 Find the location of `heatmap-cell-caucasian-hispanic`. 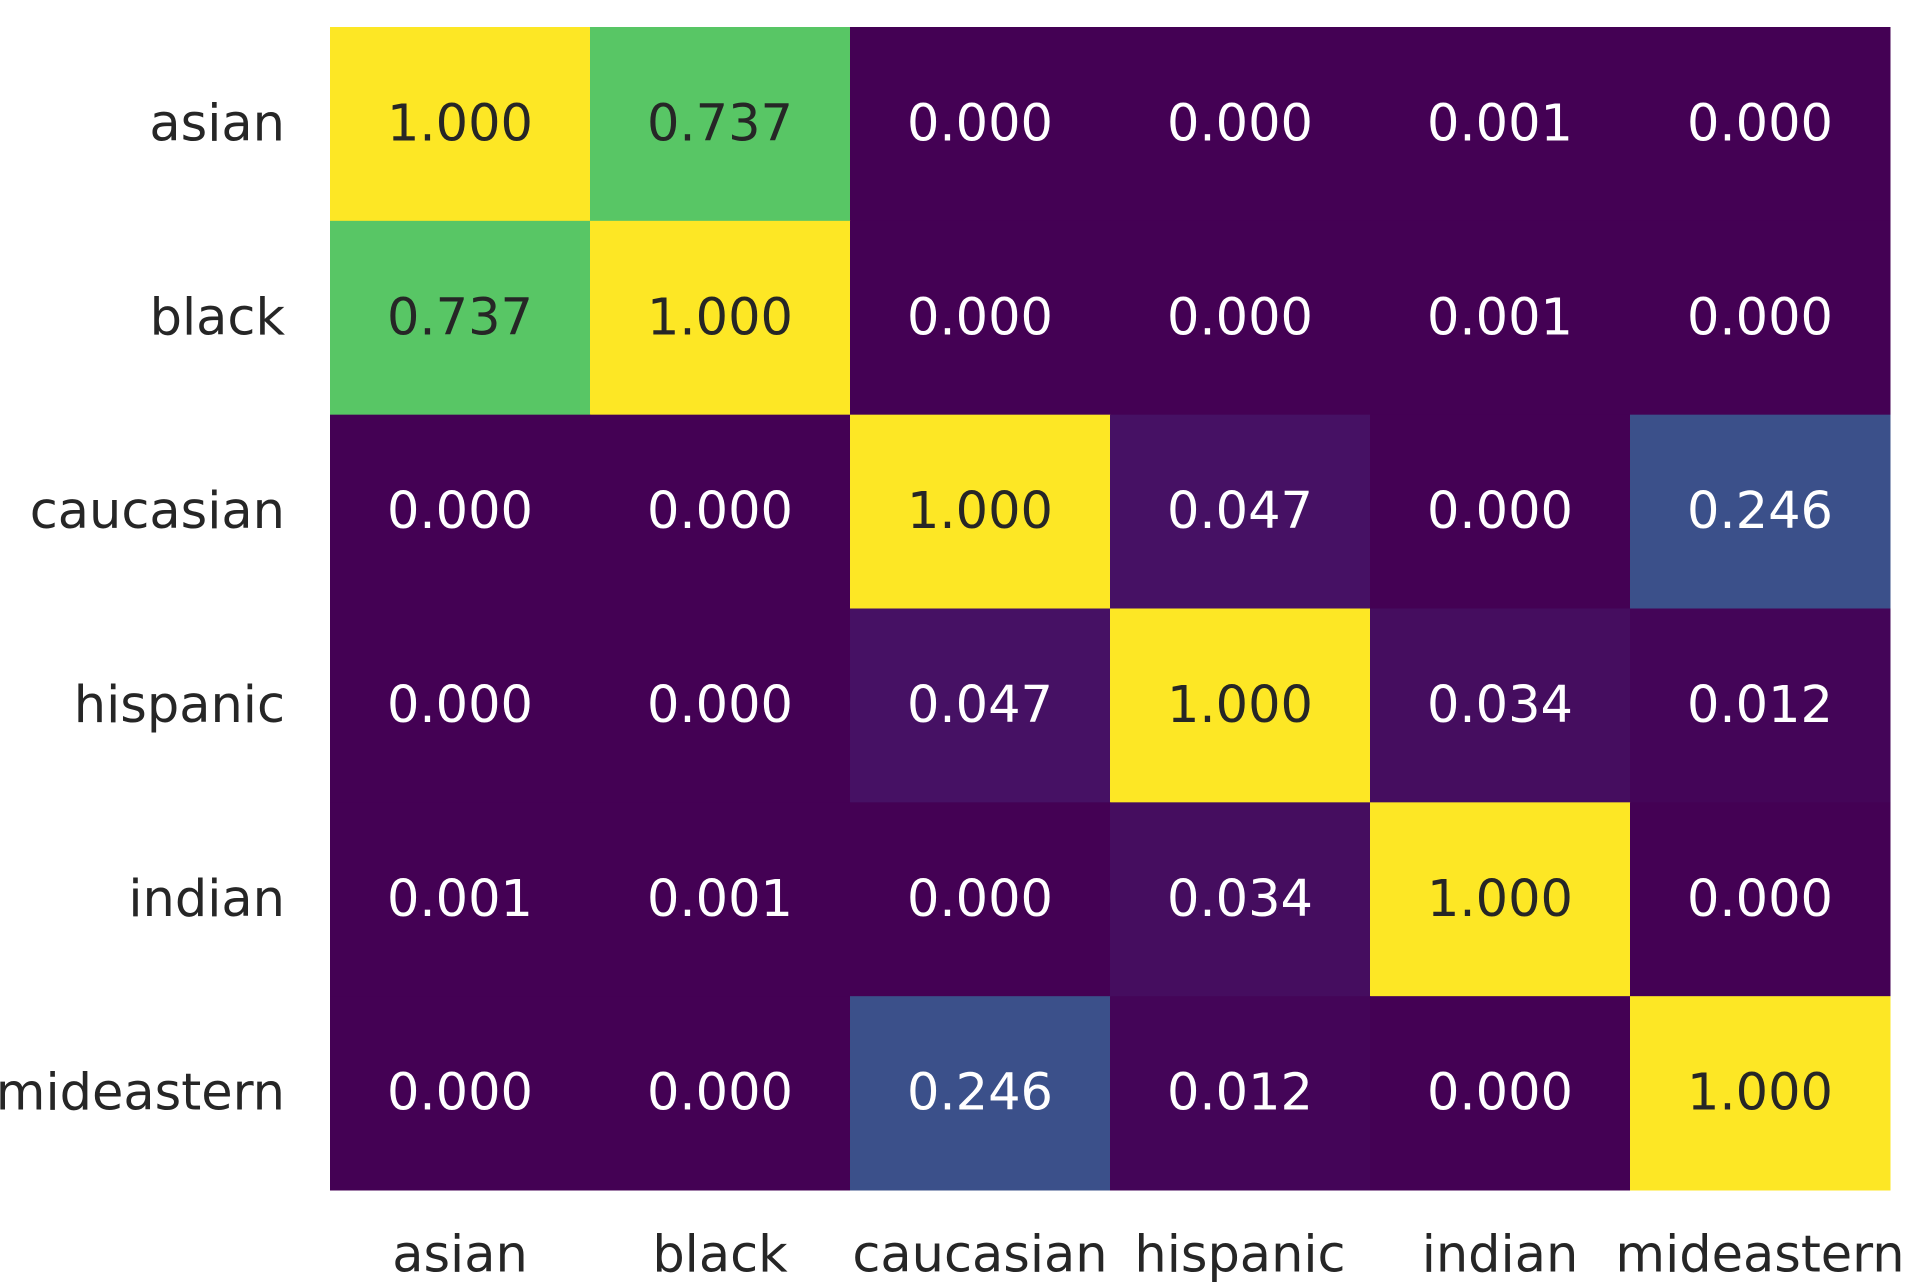

heatmap-cell-caucasian-hispanic is located at coordinates (1240, 511).